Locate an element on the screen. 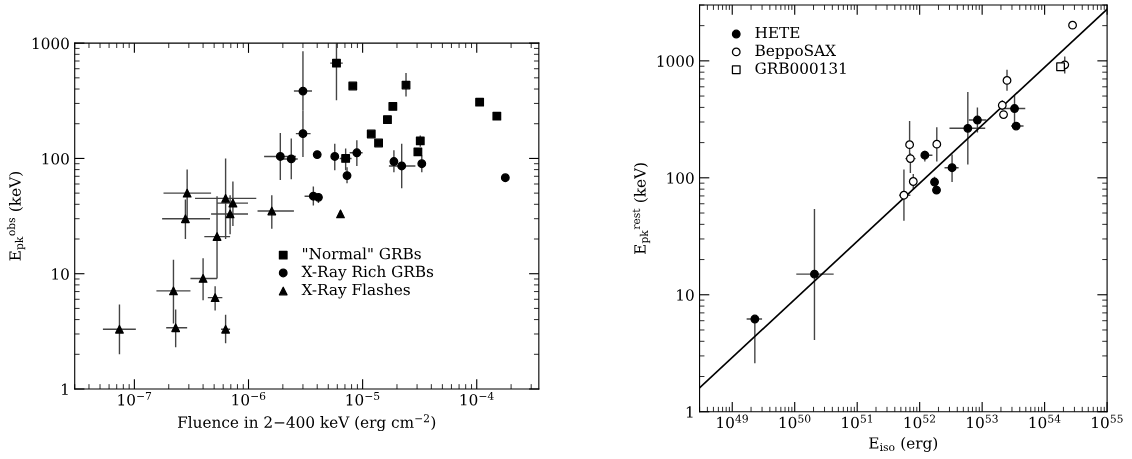 This screenshot has width=1132, height=459. legend-label: "Normal" GRBs is located at coordinates (362, 253).